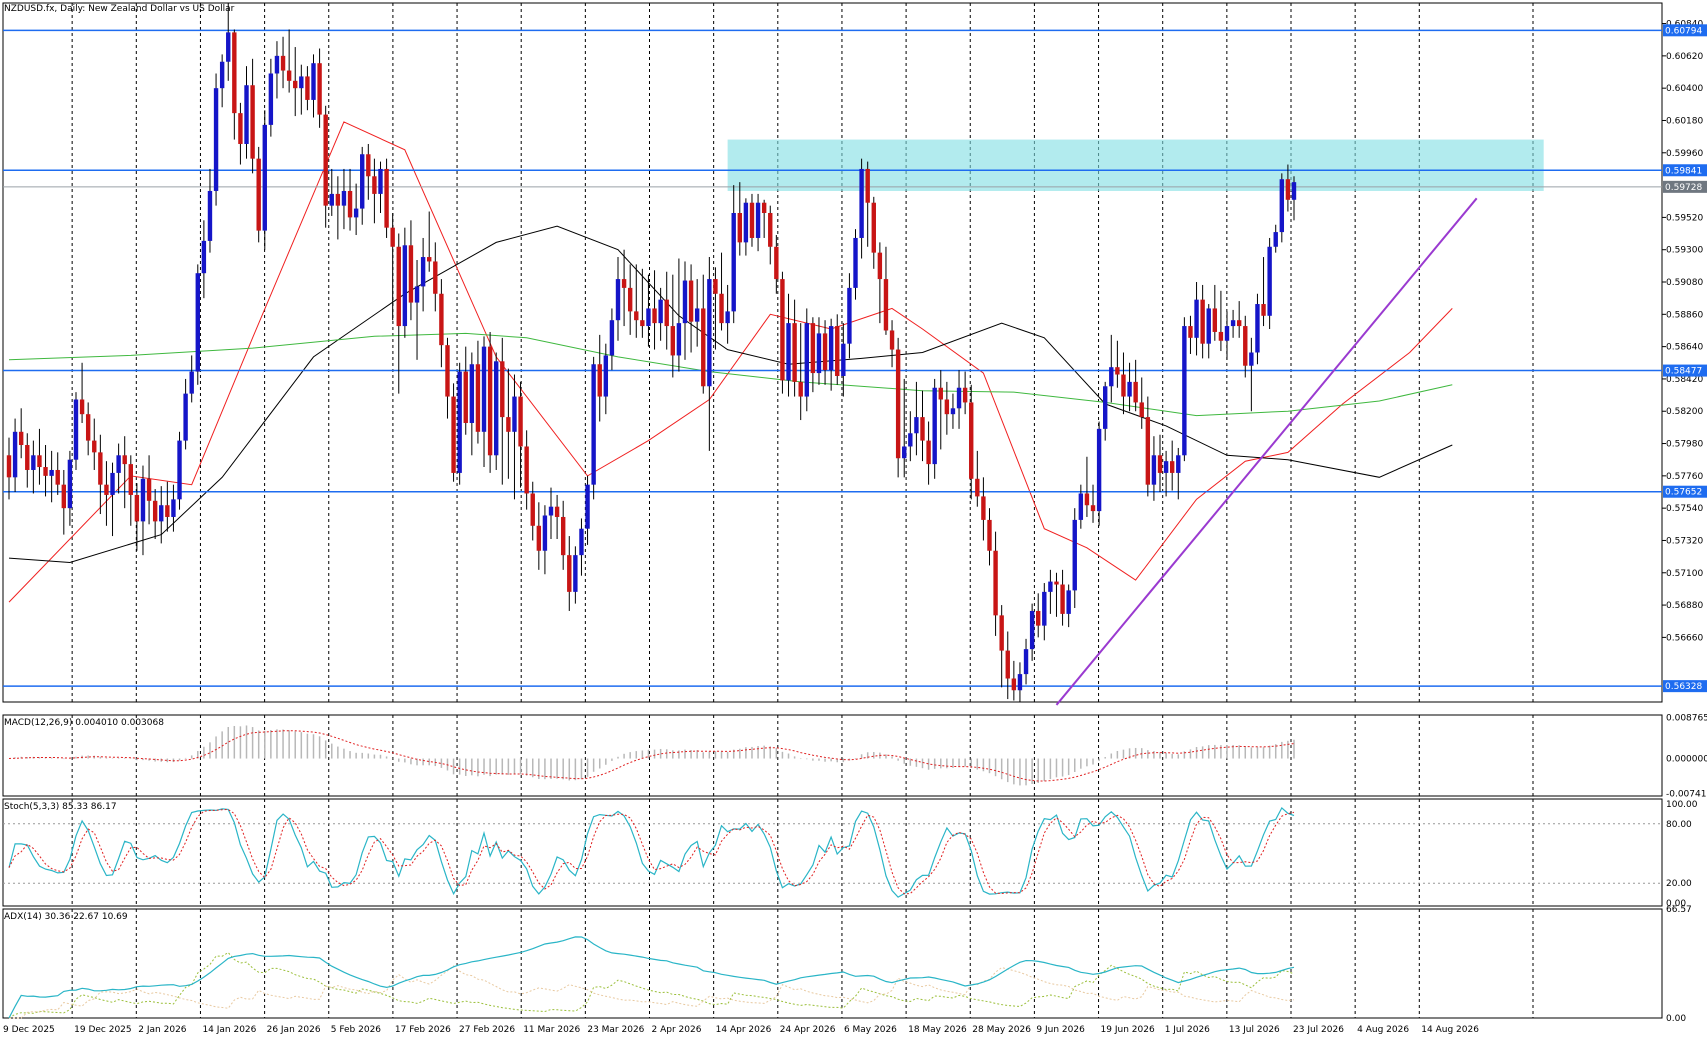  I want to click on adx-axis-label: 66.57, so click(1679, 910).